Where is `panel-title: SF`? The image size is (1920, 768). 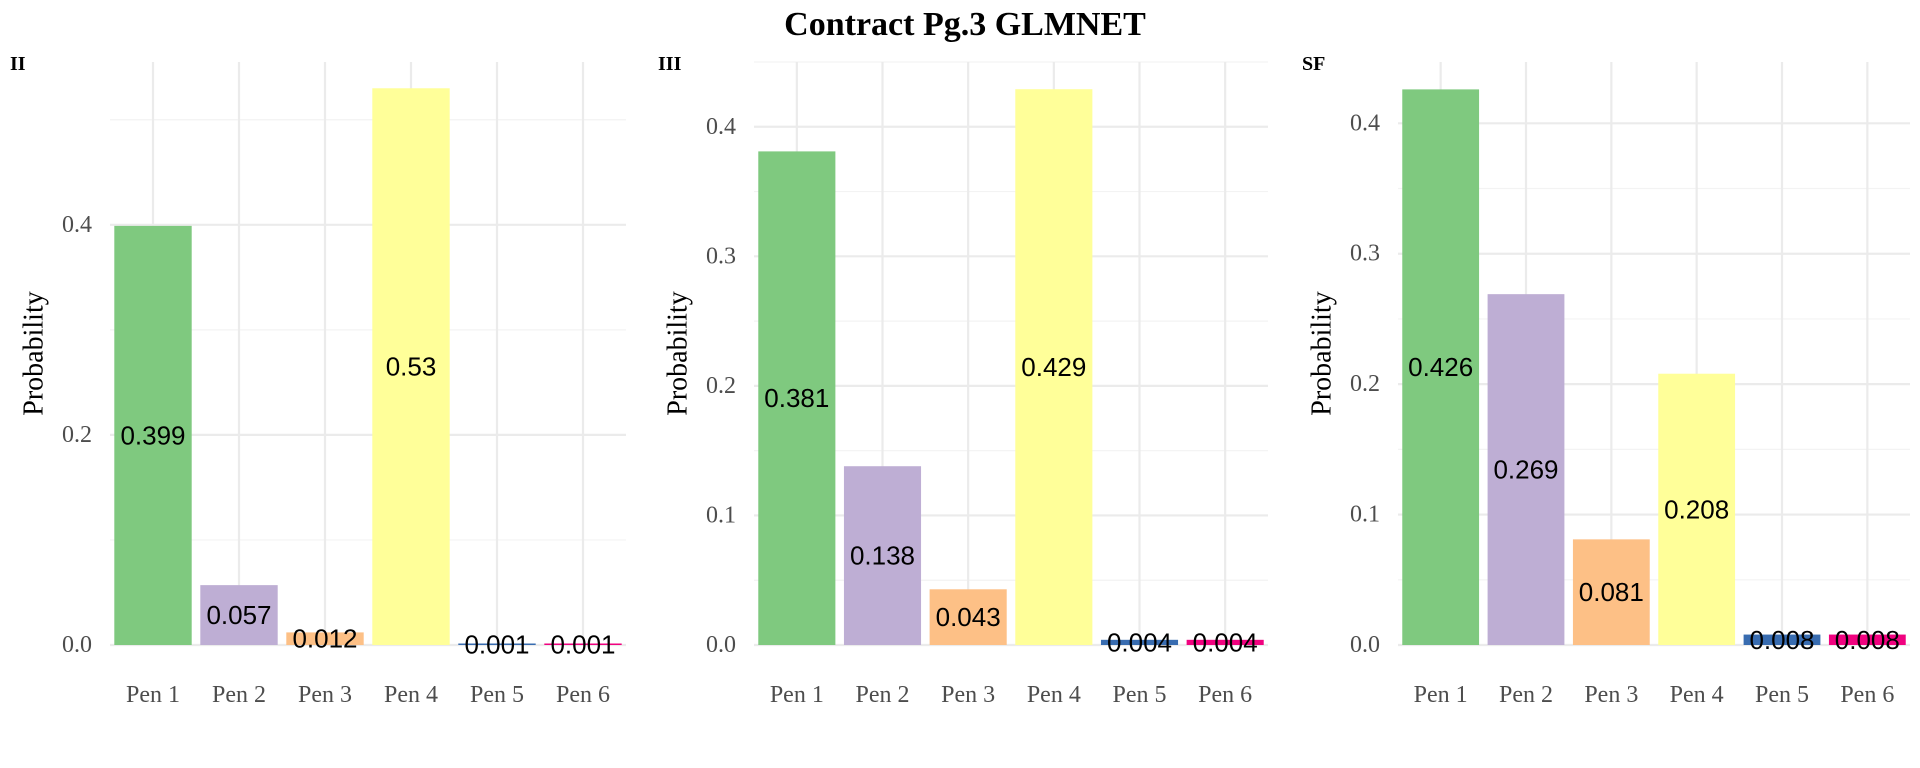
panel-title: SF is located at coordinates (1313, 64).